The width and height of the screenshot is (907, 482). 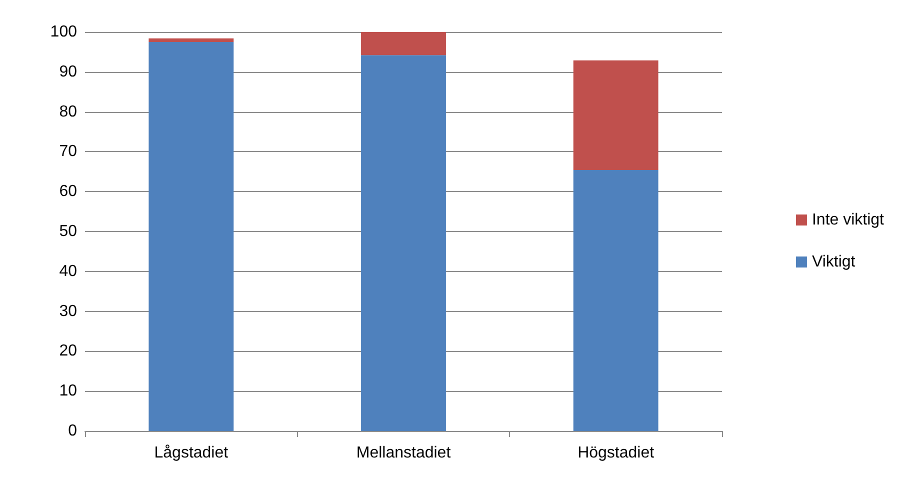 What do you see at coordinates (68, 71) in the screenshot?
I see `y-tick-label: 90` at bounding box center [68, 71].